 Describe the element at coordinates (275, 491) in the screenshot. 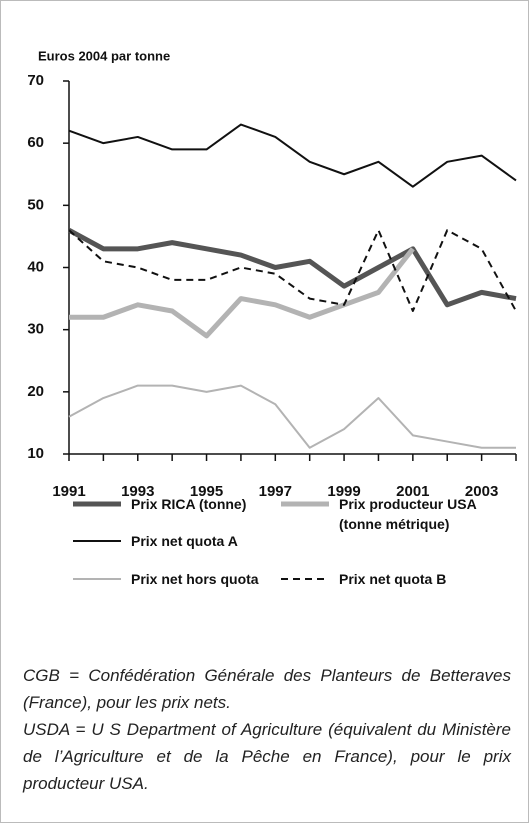

I see `x-tick-label: 1997` at that location.